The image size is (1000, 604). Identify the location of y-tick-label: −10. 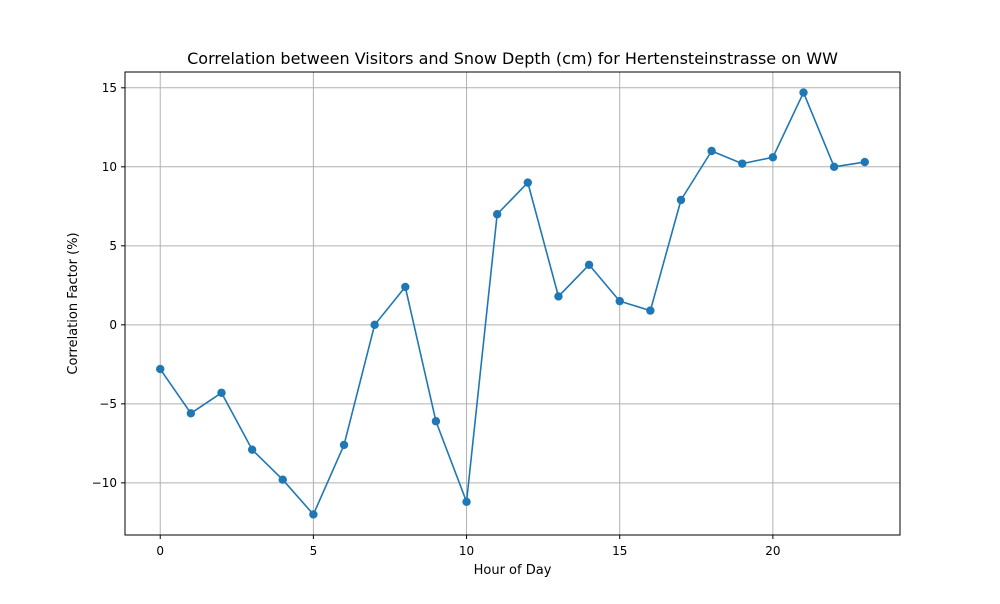
(104, 483).